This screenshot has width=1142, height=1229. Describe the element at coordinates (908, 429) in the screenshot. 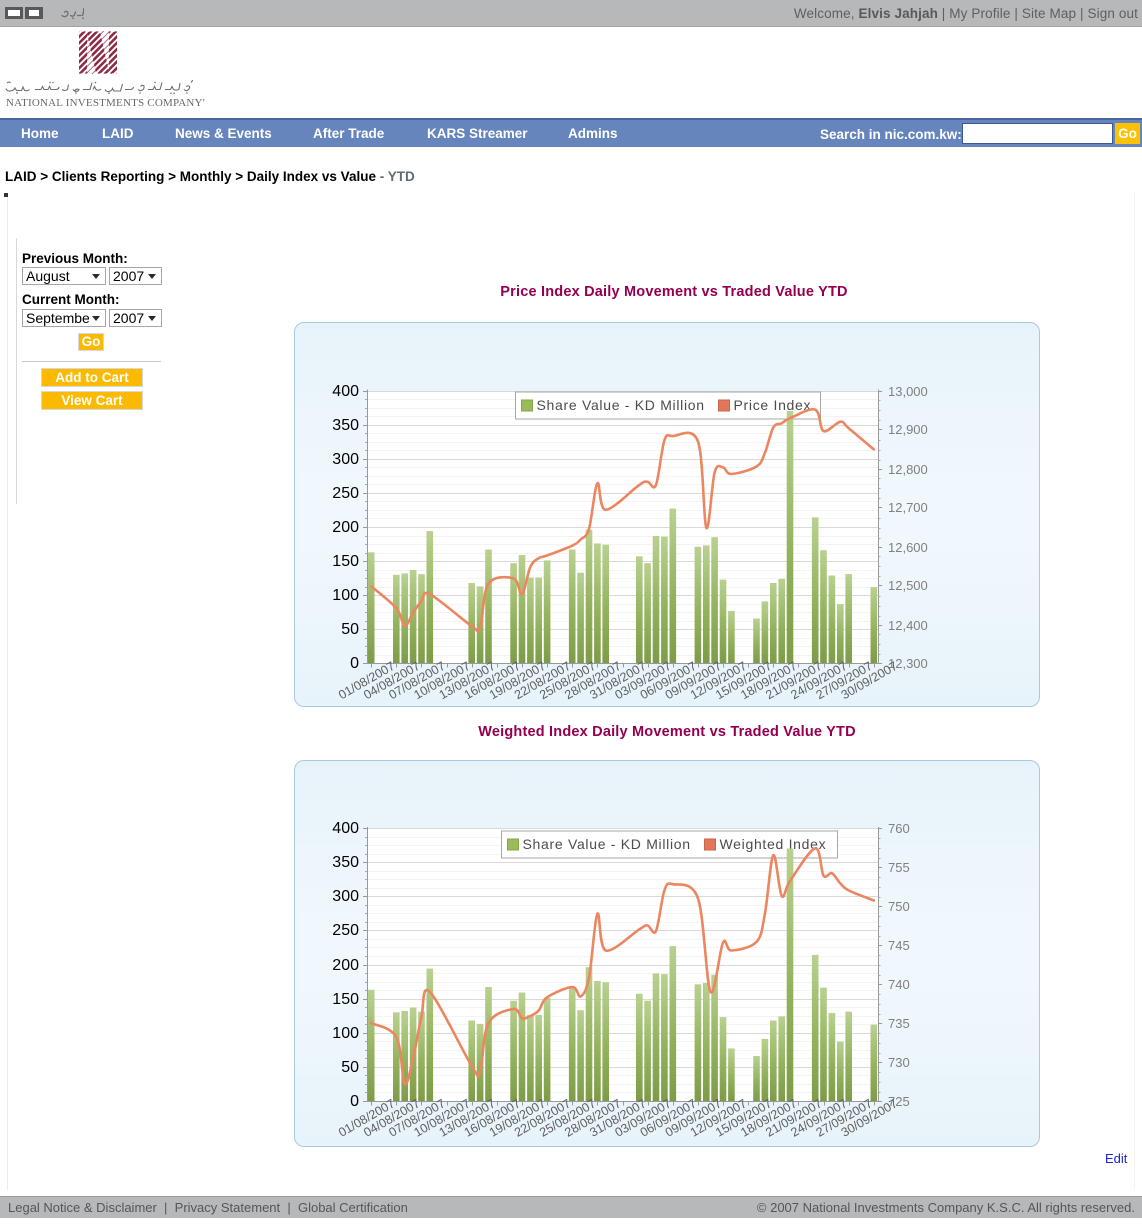

I see `svg-text: 12,900` at that location.